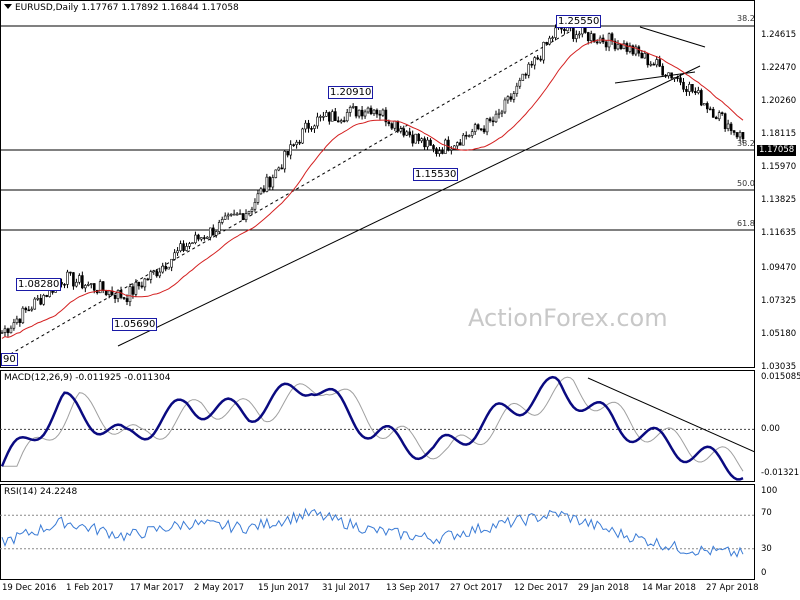  I want to click on rsi-chart-svg, so click(377, 532).